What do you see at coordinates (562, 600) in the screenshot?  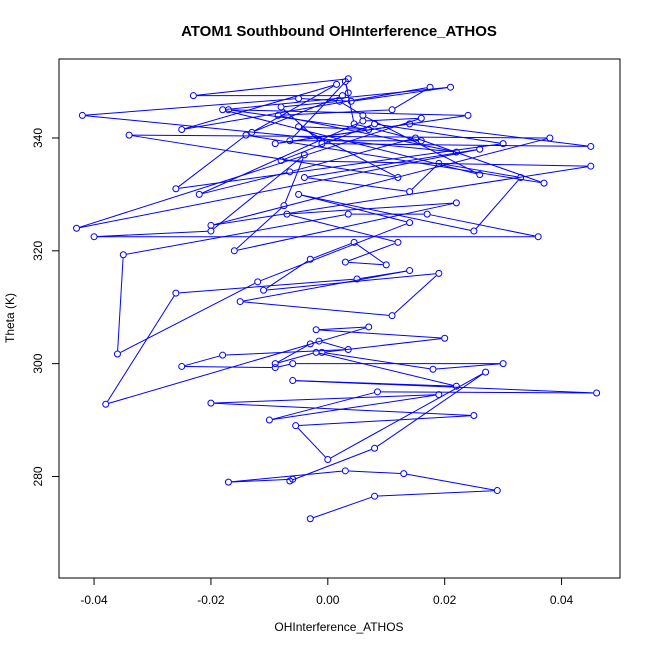 I see `x-tick-label: 0.04` at bounding box center [562, 600].